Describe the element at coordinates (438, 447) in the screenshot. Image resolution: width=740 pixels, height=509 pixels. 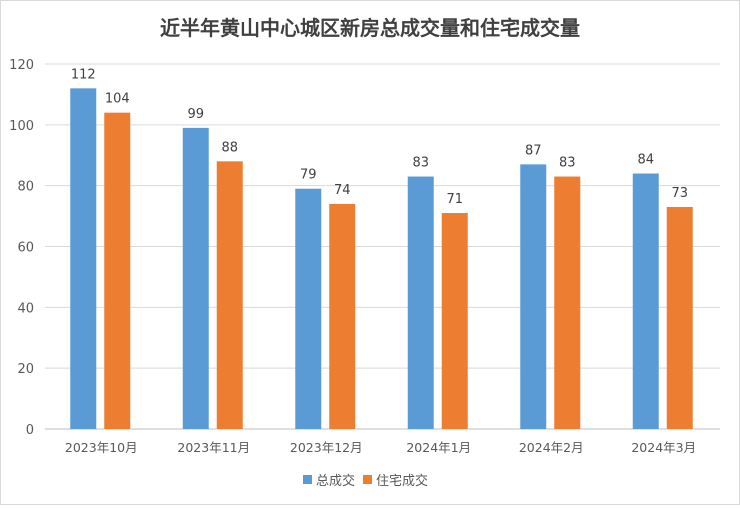
I see `x-tick-label: 2024年1月` at that location.